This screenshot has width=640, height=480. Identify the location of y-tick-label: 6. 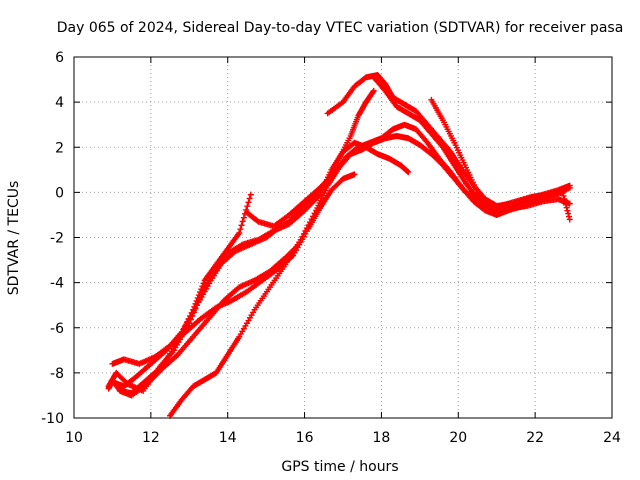
(59, 58).